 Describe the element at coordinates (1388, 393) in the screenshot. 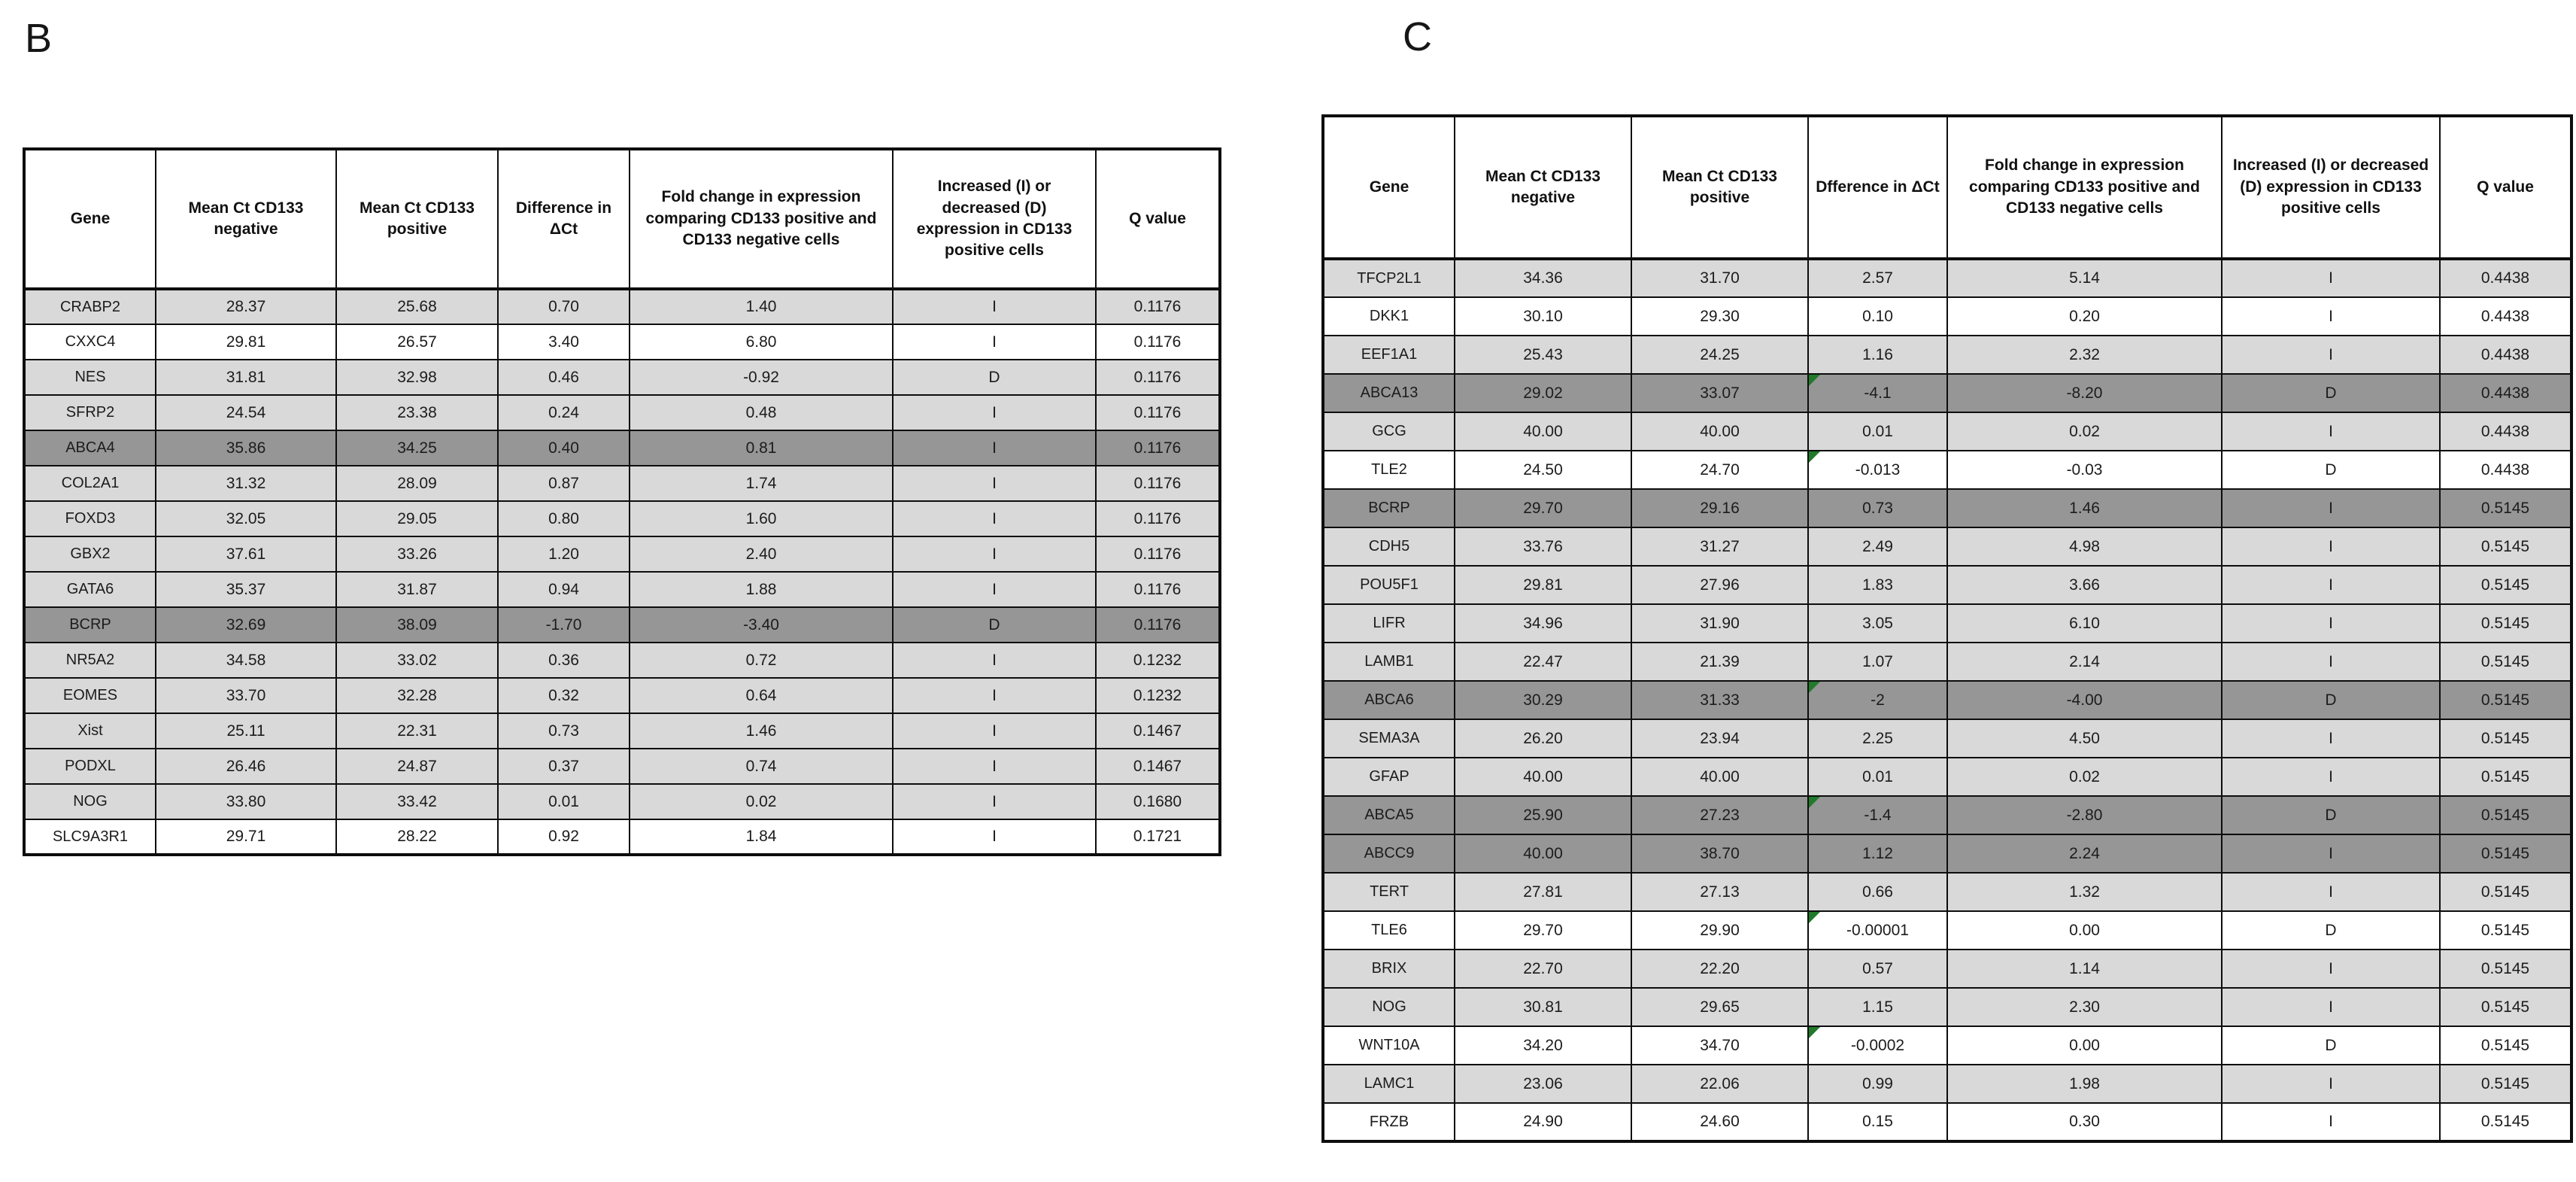

I see `cell-gene: ABCA13` at that location.